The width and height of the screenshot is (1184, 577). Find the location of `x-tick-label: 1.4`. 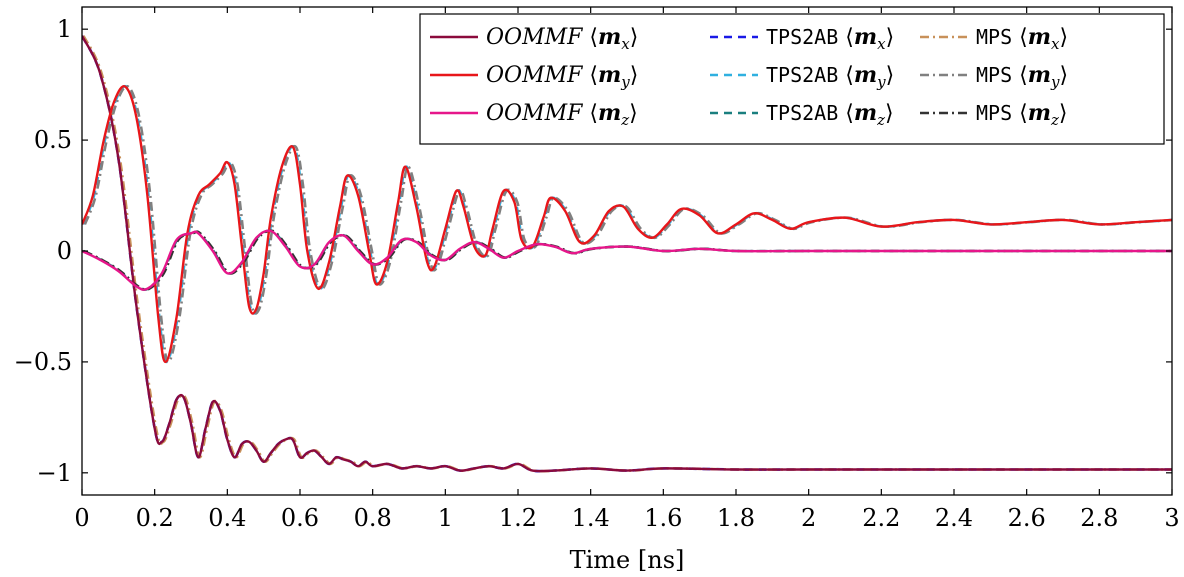

x-tick-label: 1.4 is located at coordinates (591, 518).